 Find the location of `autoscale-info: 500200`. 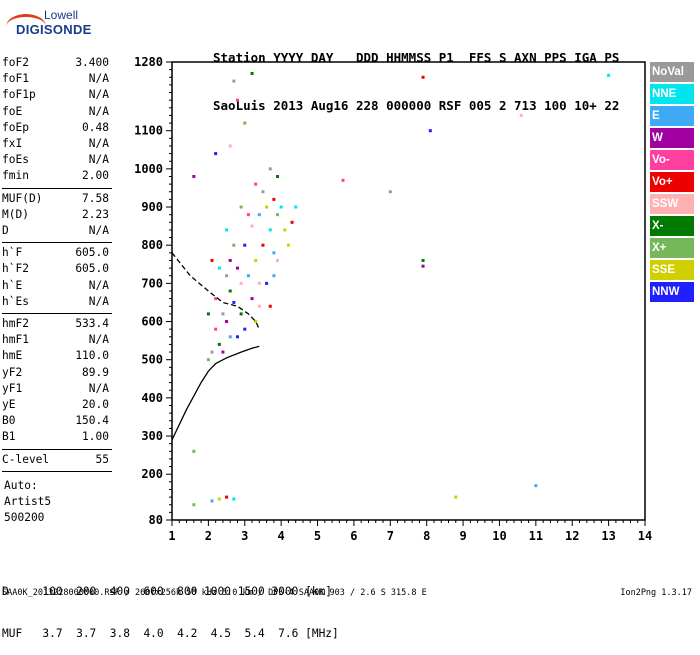

autoscale-info: 500200 is located at coordinates (24, 517).